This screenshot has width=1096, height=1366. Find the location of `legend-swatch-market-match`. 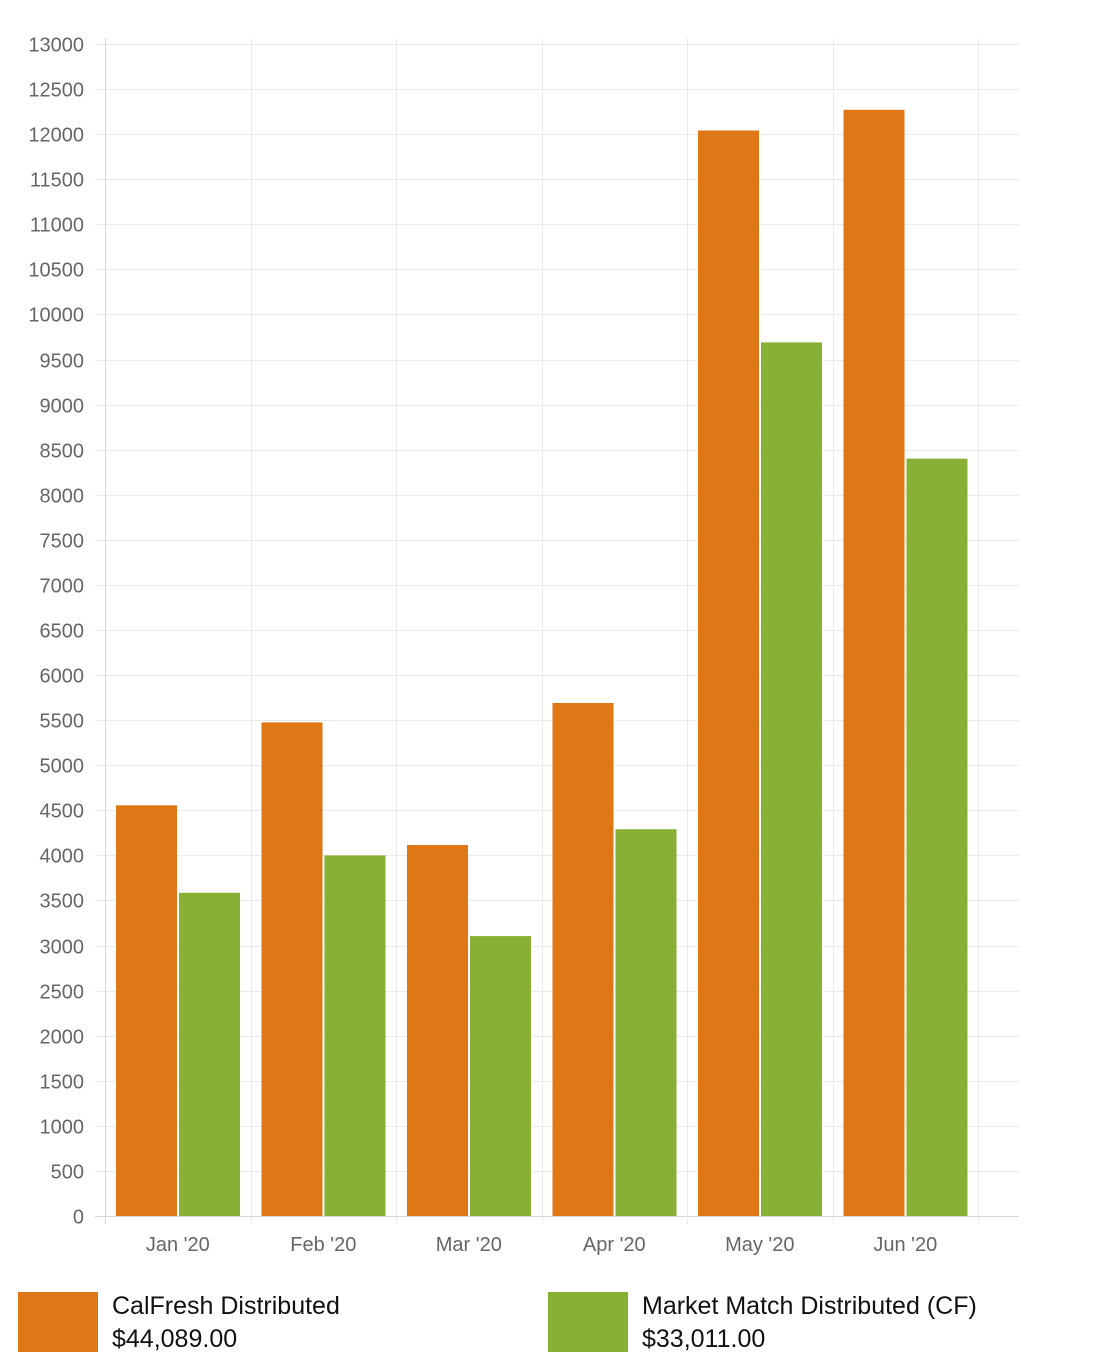

legend-swatch-market-match is located at coordinates (588, 1322).